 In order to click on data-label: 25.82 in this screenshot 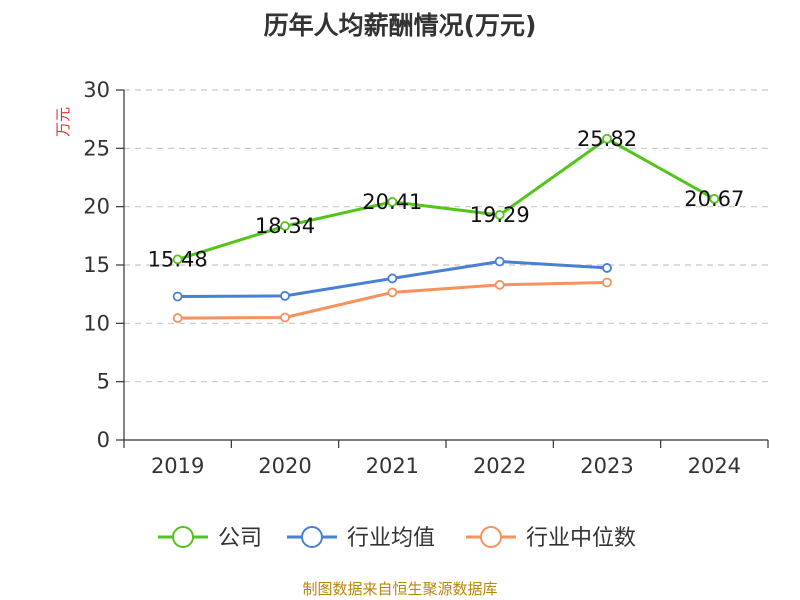, I will do `click(607, 139)`.